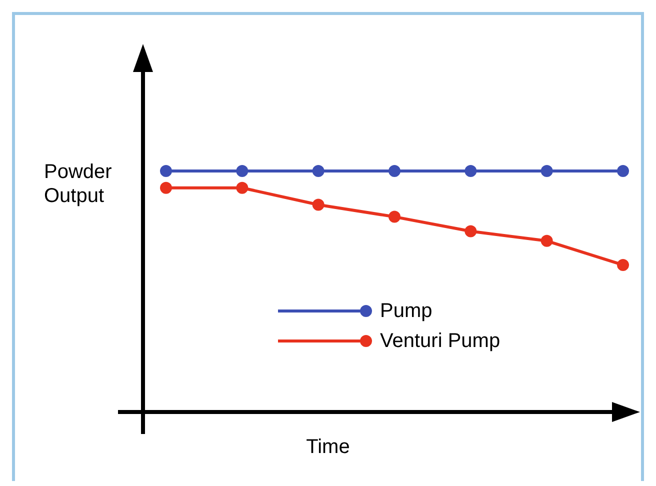 The width and height of the screenshot is (656, 486). I want to click on x-axis-title: Time, so click(328, 447).